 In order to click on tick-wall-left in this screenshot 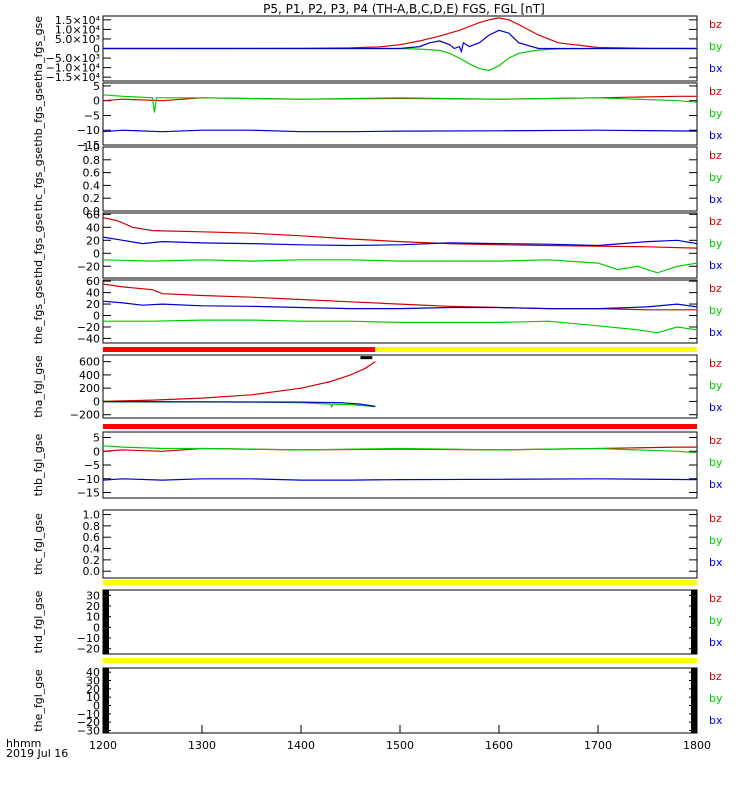, I will do `click(106, 622)`.